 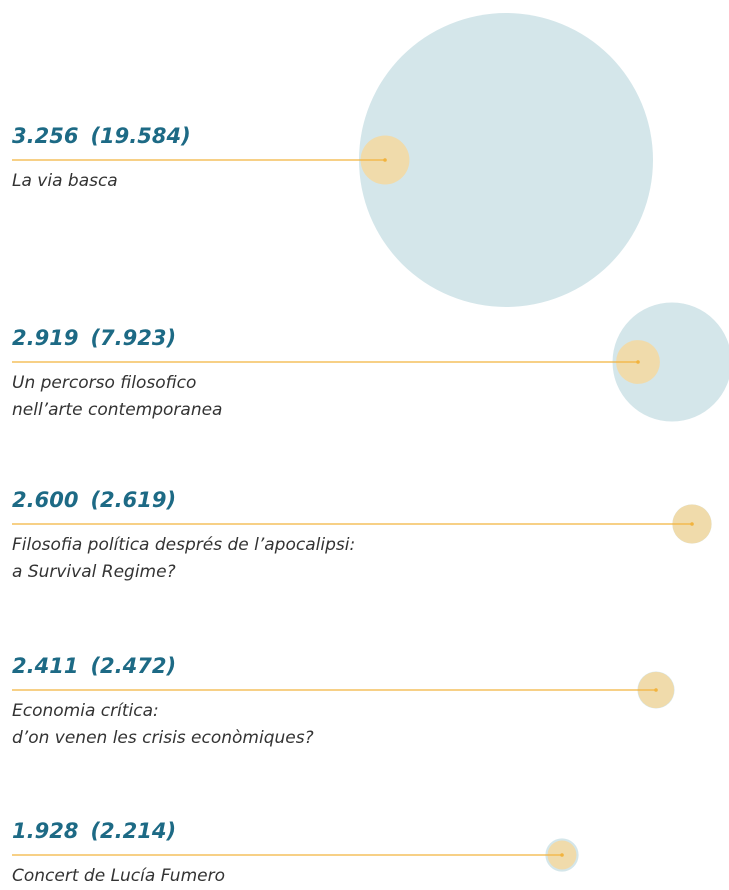 What do you see at coordinates (45, 136) in the screenshot?
I see `value-label: 3.256` at bounding box center [45, 136].